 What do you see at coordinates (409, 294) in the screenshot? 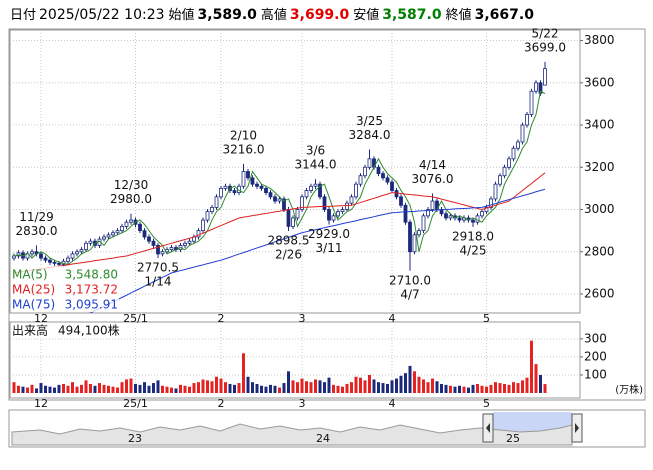
I see `annotation-date: 4/7` at bounding box center [409, 294].